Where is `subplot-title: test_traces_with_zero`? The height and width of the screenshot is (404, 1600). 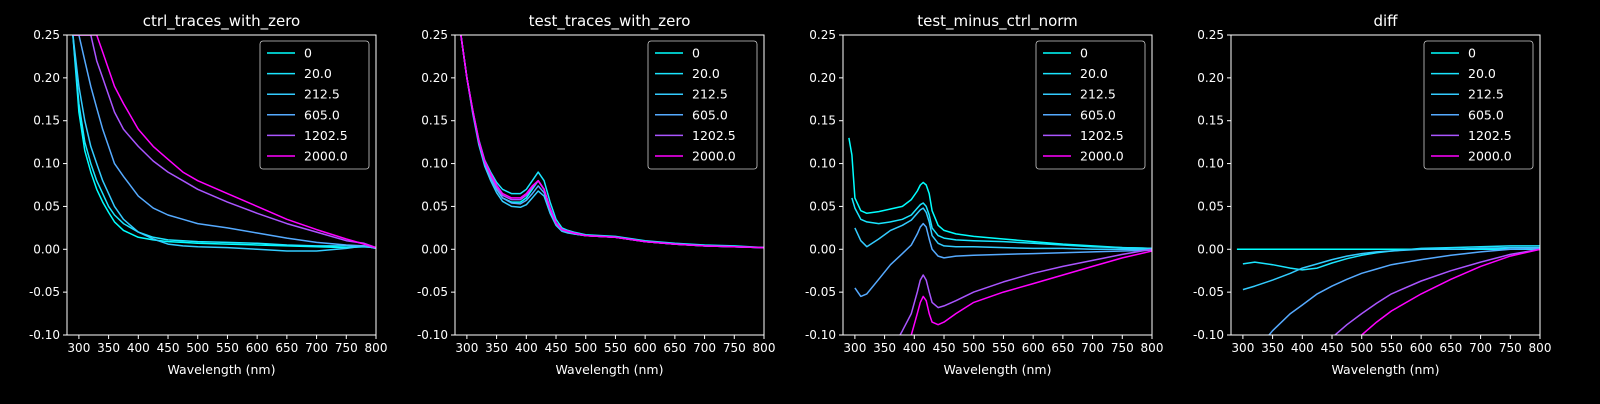 subplot-title: test_traces_with_zero is located at coordinates (610, 21).